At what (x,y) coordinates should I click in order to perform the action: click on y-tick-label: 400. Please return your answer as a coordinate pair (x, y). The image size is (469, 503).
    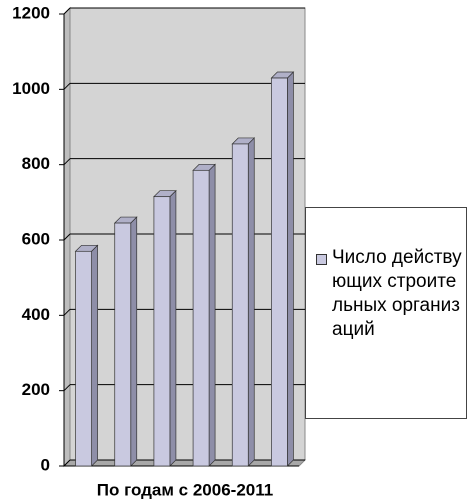
    Looking at the image, I should click on (36, 314).